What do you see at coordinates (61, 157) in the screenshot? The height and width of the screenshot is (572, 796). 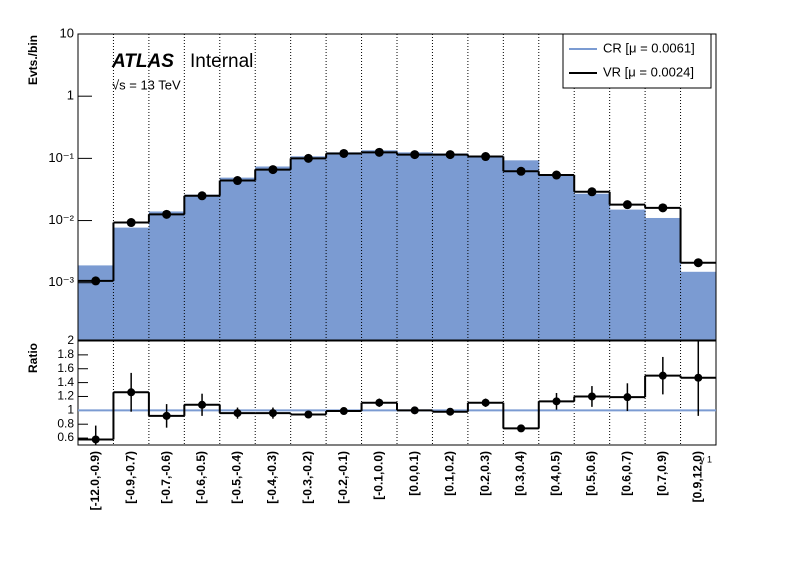 I see `y-tick-label: 10⁻¹` at bounding box center [61, 157].